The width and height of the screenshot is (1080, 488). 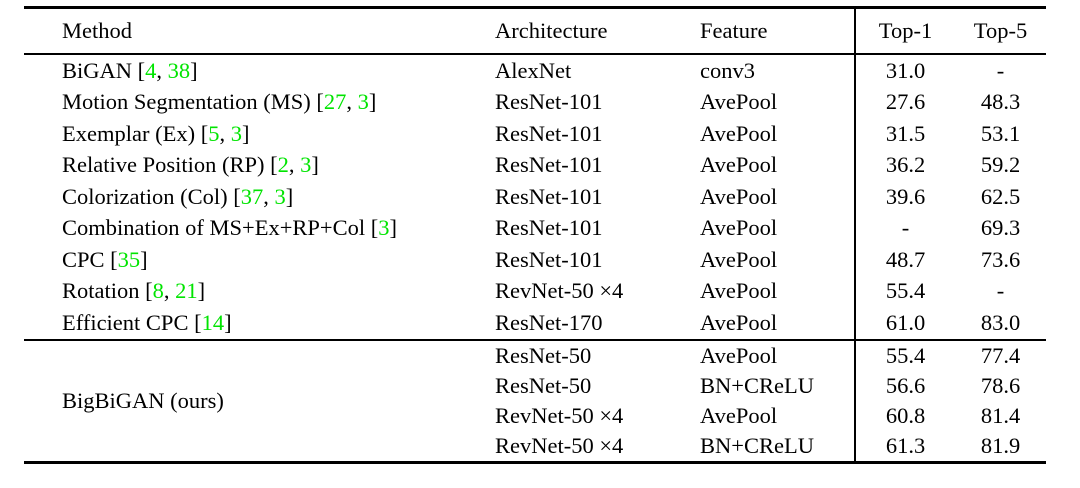 What do you see at coordinates (597, 31) in the screenshot?
I see `column-header-architecture: Architecture` at bounding box center [597, 31].